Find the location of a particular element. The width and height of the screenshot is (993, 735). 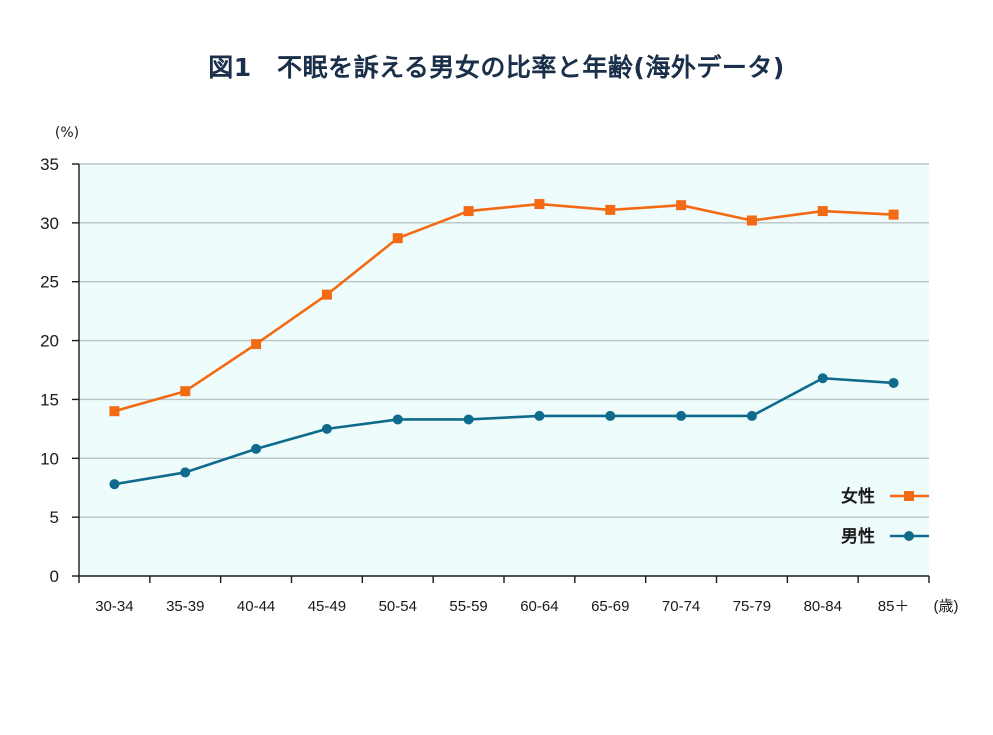

point-女性-65-69 is located at coordinates (610, 209).